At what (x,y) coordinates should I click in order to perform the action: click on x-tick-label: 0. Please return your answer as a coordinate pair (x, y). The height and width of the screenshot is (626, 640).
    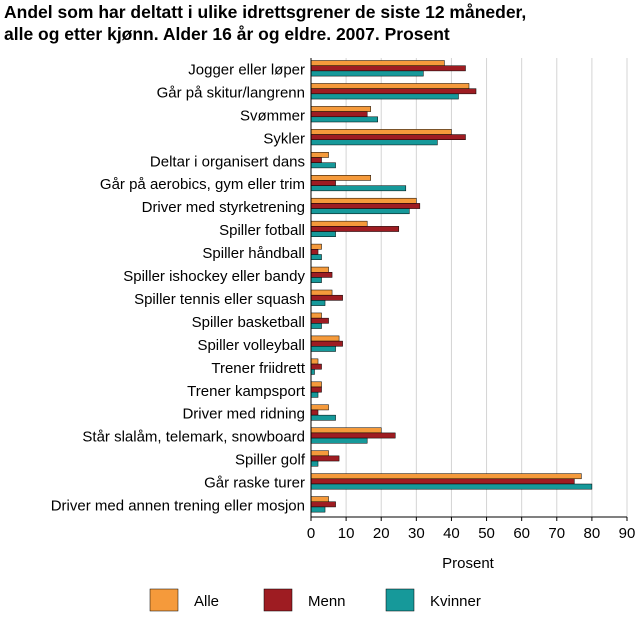
    Looking at the image, I should click on (311, 533).